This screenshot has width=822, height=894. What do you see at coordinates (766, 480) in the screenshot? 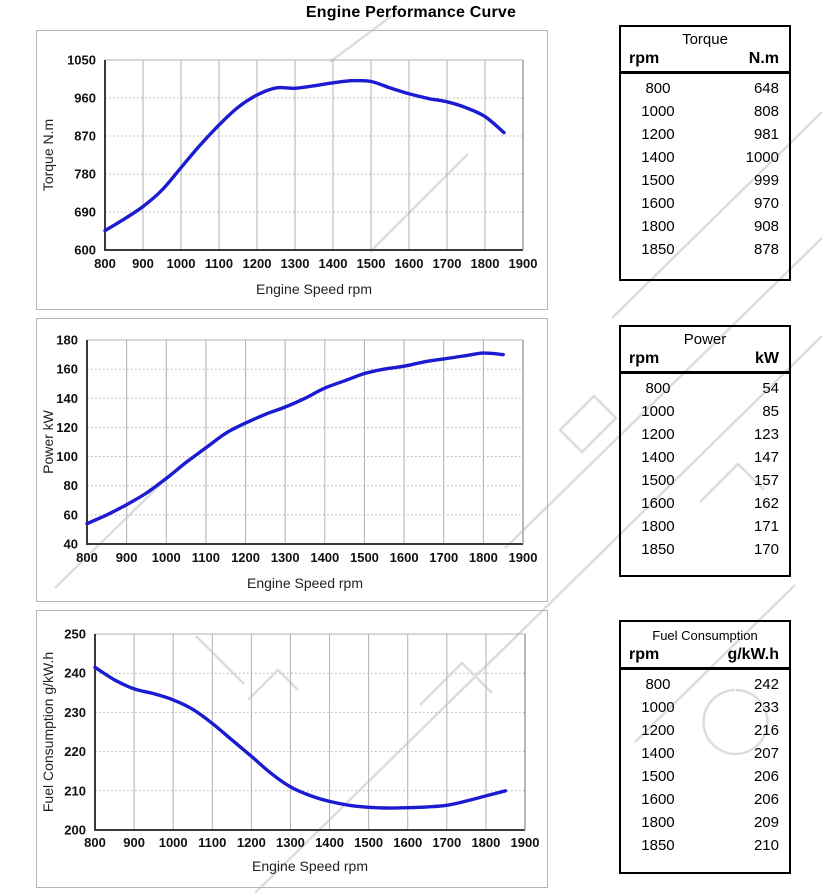
I see `table-cell-value: 157` at bounding box center [766, 480].